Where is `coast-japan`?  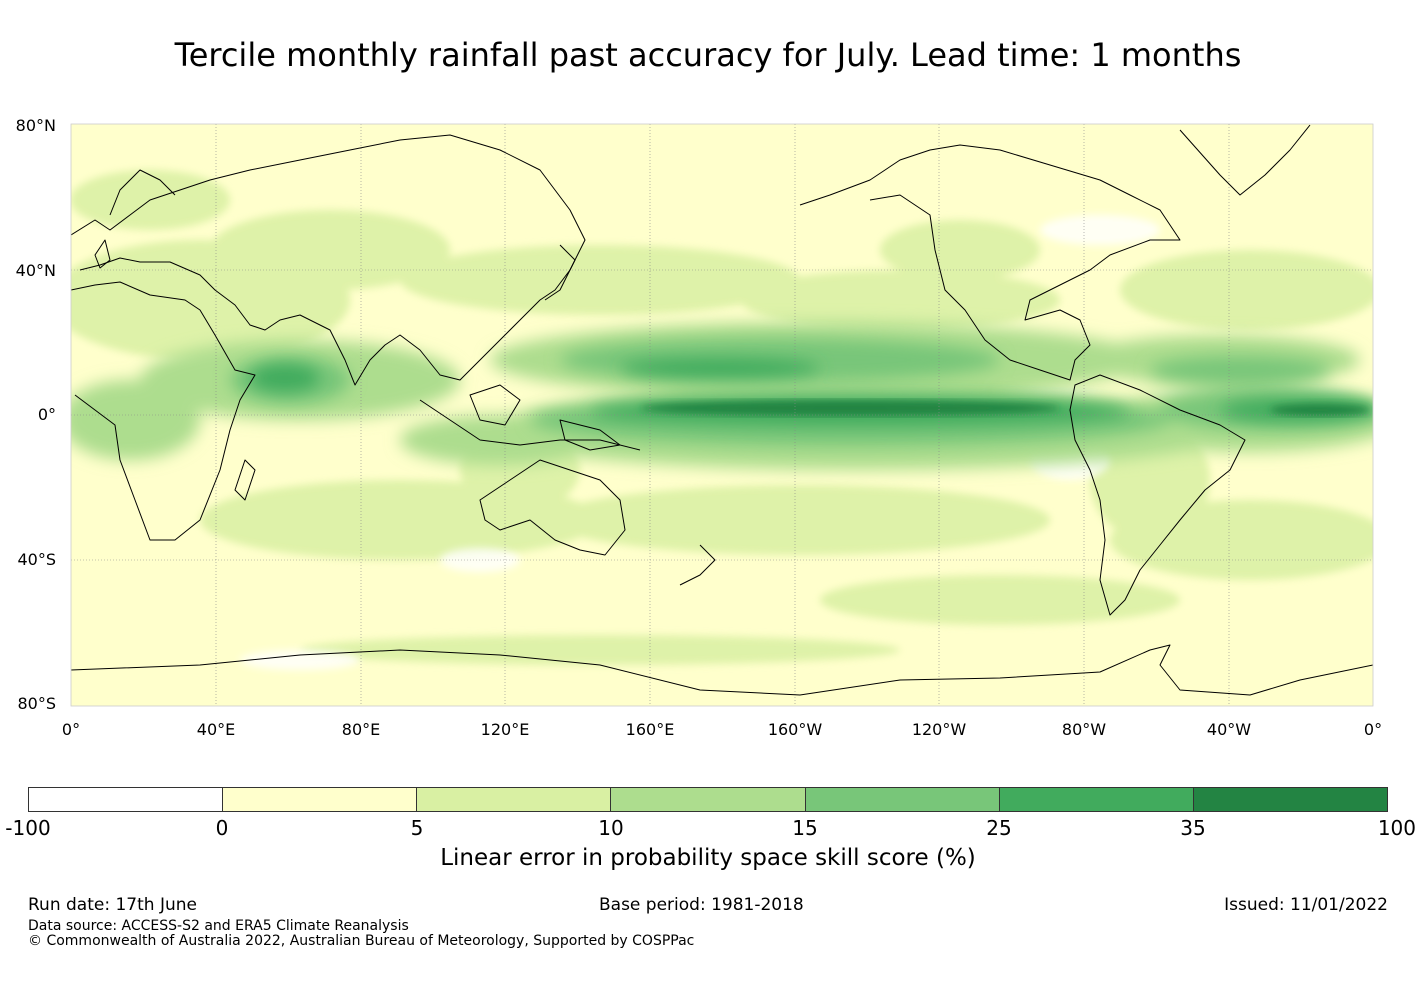
coast-japan is located at coordinates (560, 272).